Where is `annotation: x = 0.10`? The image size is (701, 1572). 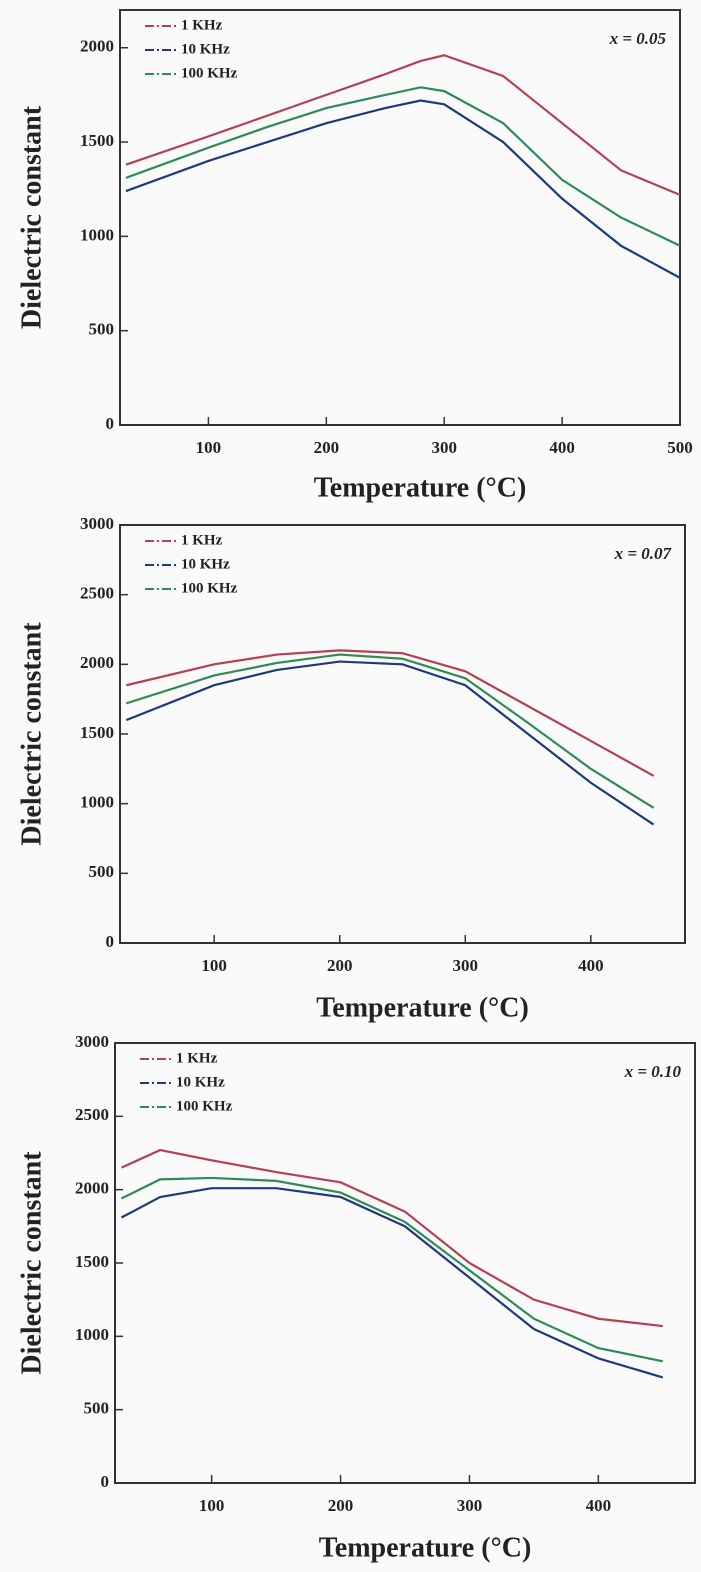
annotation: x = 0.10 is located at coordinates (653, 1071).